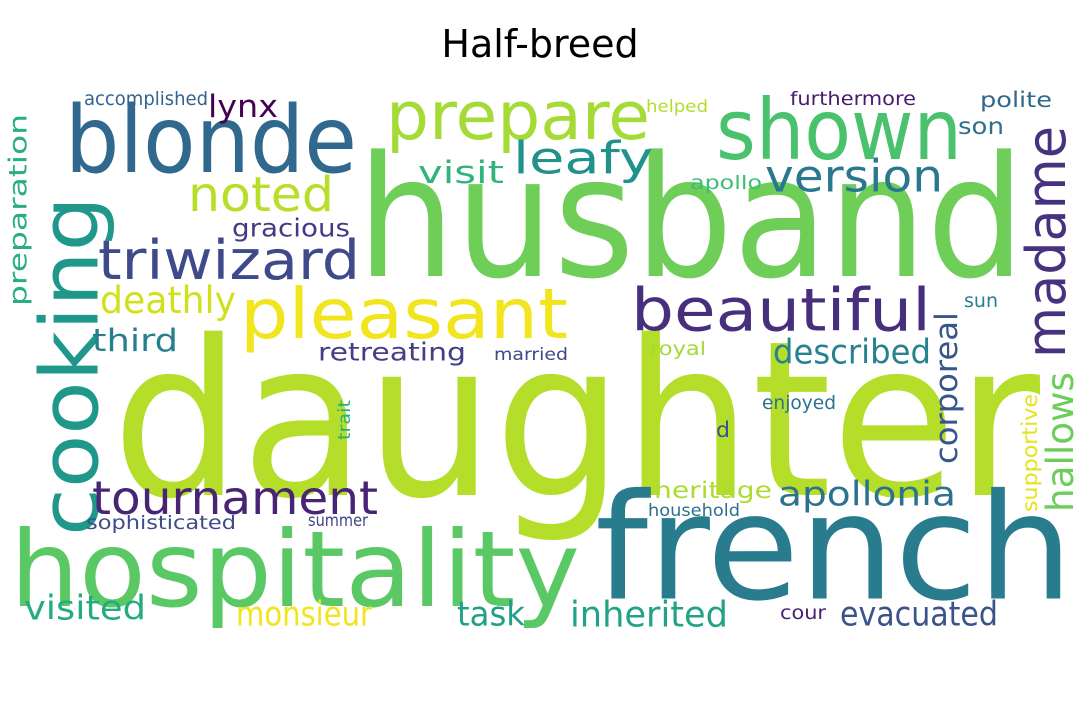 The width and height of the screenshot is (1080, 720). I want to click on word-cour: cour, so click(803, 613).